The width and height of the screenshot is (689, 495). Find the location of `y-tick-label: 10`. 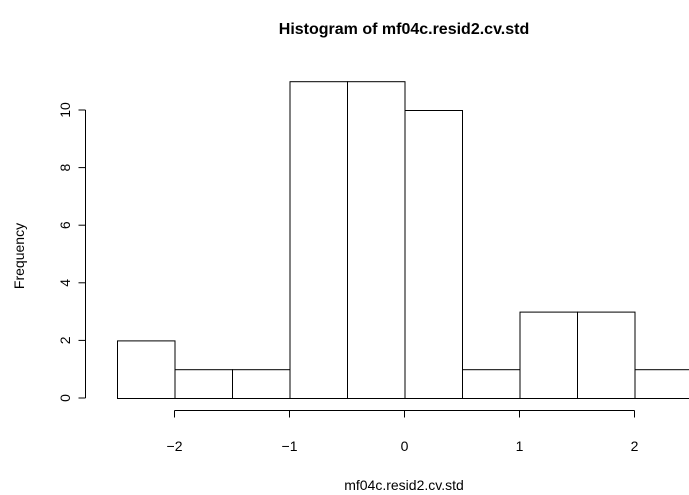

y-tick-label: 10 is located at coordinates (65, 110).